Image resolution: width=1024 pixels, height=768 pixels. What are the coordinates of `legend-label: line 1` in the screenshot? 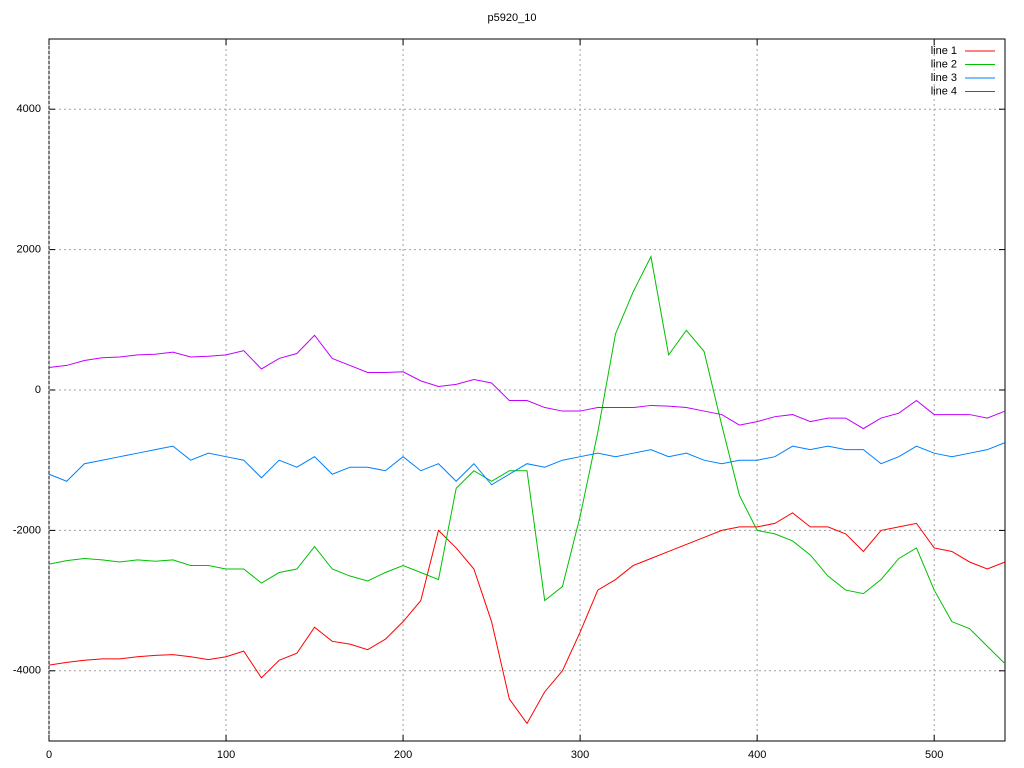 It's located at (944, 51).